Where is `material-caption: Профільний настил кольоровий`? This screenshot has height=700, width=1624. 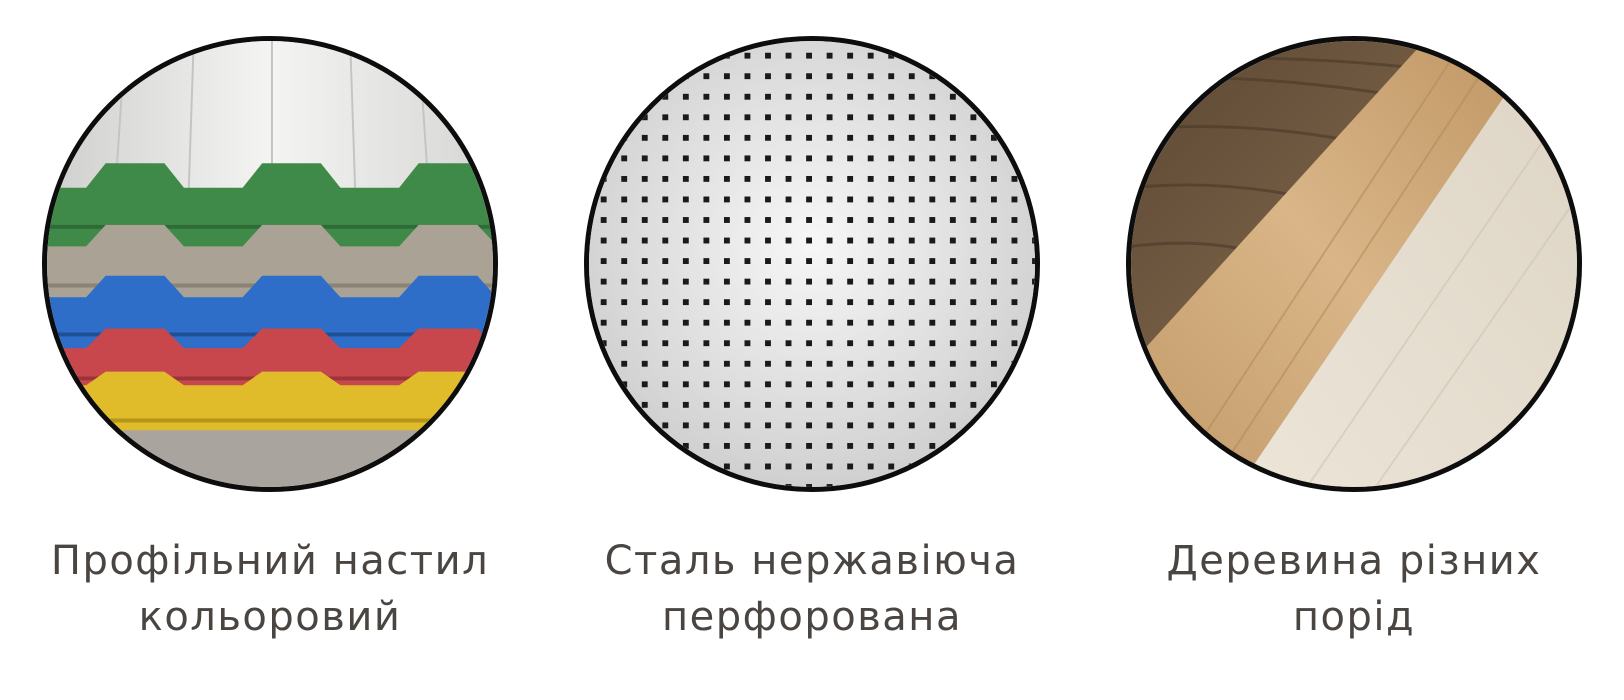 material-caption: Профільний настил кольоровий is located at coordinates (270, 589).